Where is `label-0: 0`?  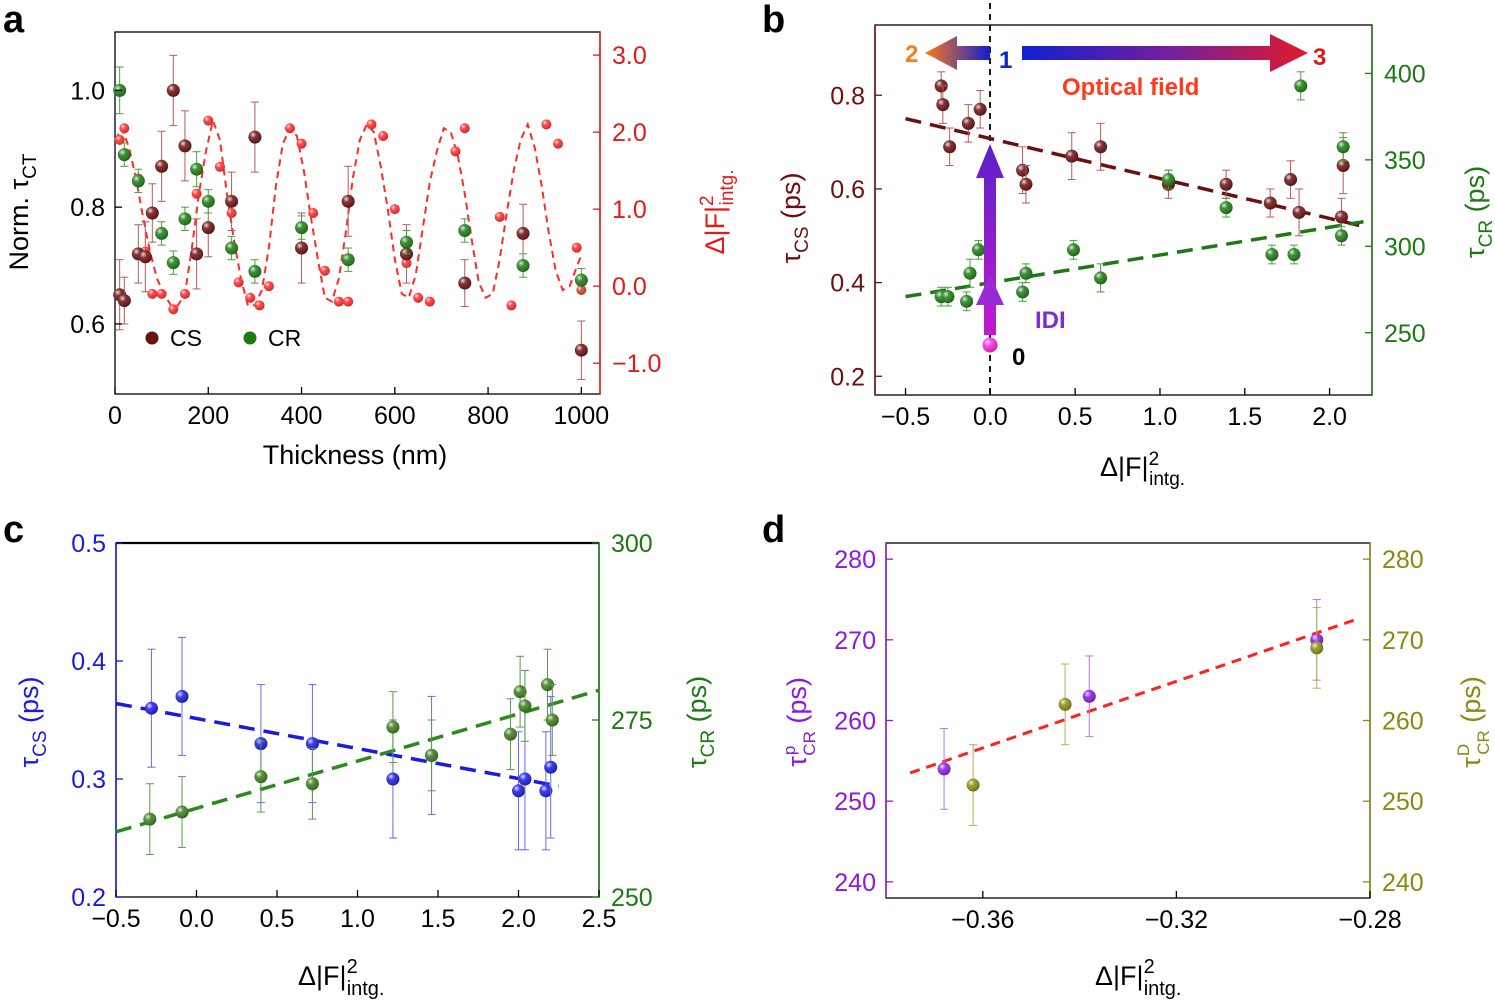
label-0: 0 is located at coordinates (1018, 357).